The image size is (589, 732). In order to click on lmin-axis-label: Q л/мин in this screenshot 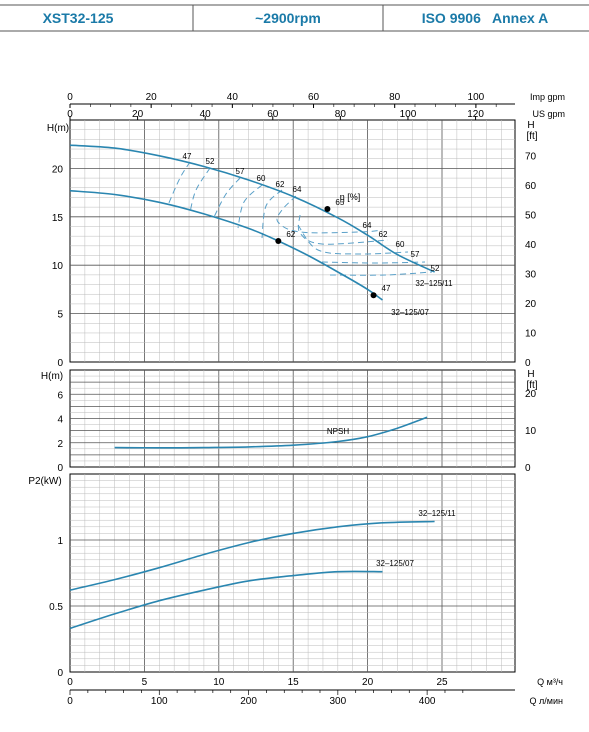, I will do `click(546, 701)`.